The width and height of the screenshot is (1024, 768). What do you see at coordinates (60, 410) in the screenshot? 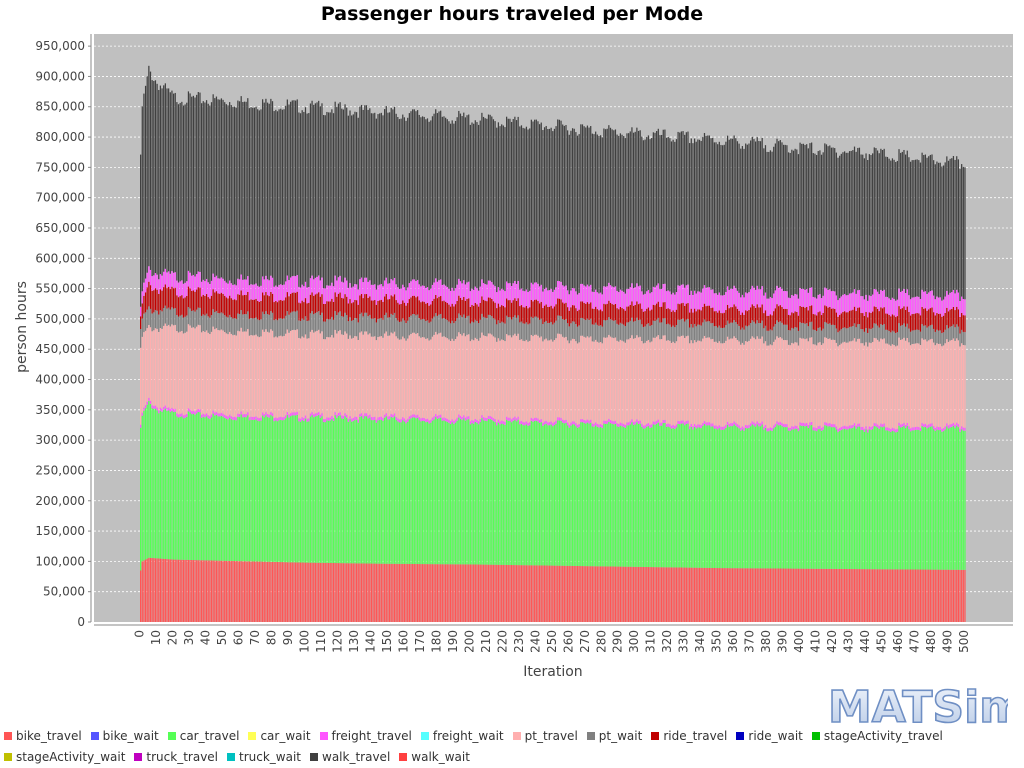
I see `y-tick-label: 350,000` at bounding box center [60, 410].